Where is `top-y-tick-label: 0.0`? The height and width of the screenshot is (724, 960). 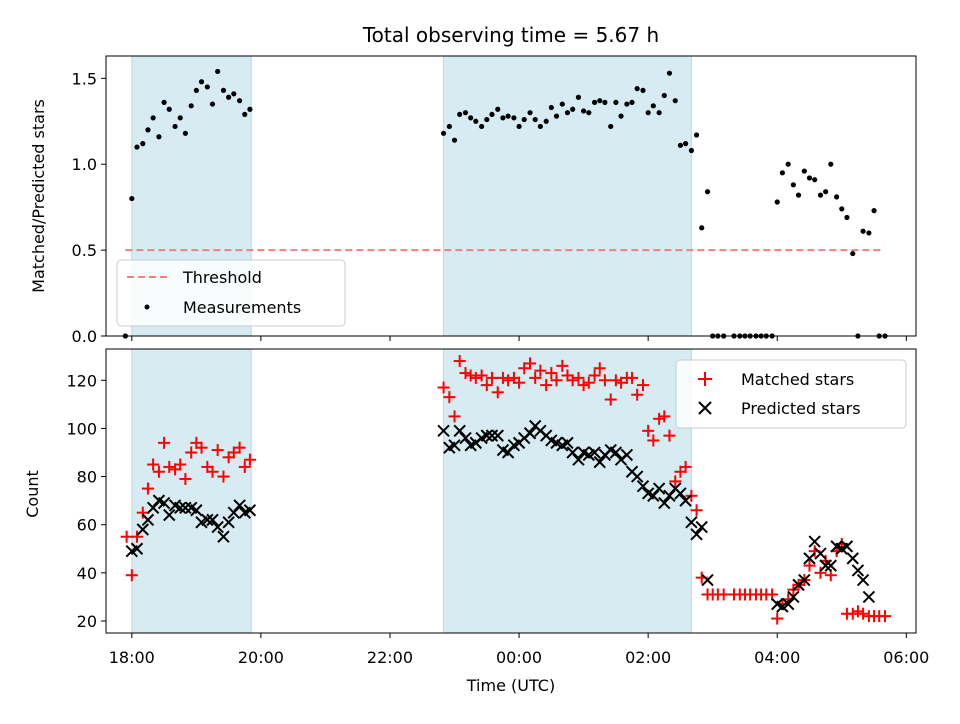 top-y-tick-label: 0.0 is located at coordinates (84, 336).